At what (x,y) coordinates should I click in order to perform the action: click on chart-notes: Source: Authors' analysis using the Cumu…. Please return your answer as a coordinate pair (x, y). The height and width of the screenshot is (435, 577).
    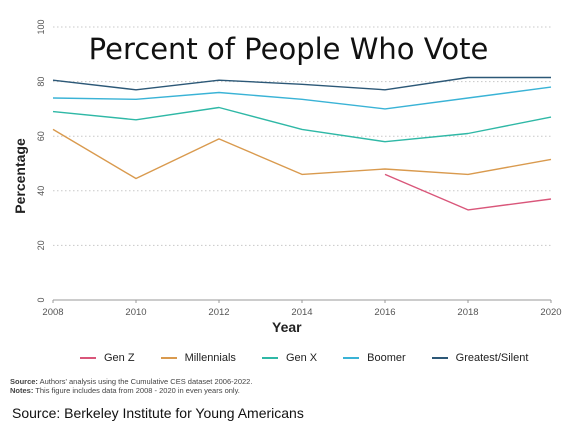
    Looking at the image, I should click on (131, 386).